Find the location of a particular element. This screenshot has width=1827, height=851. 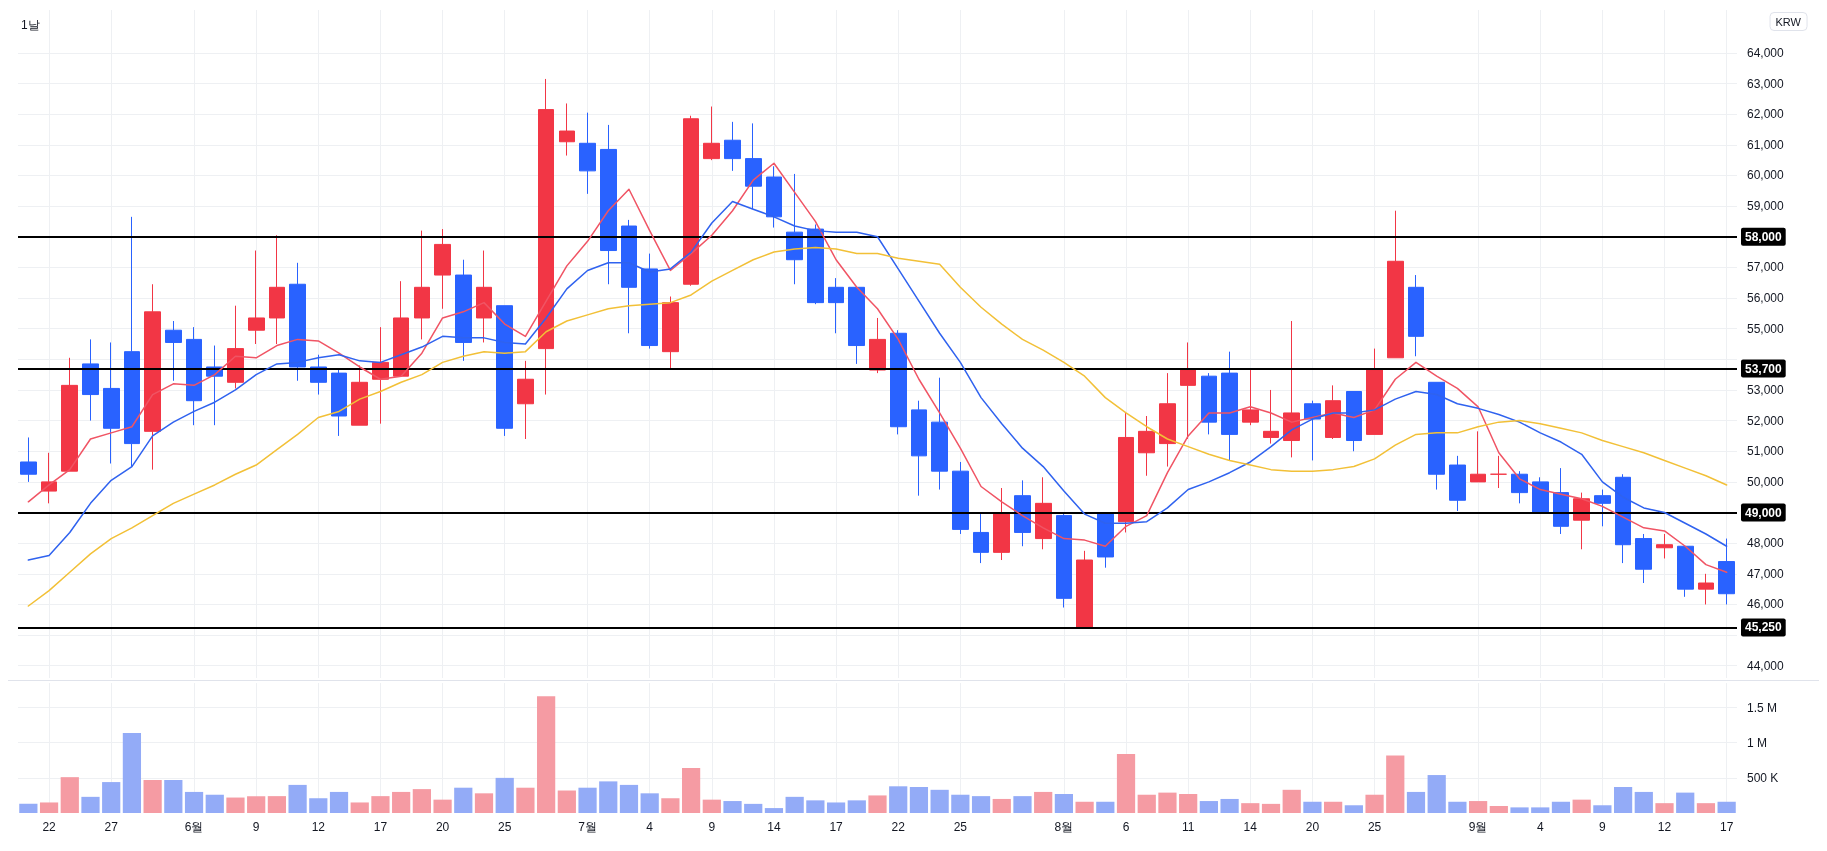

x-tick-label: 27 is located at coordinates (111, 827).